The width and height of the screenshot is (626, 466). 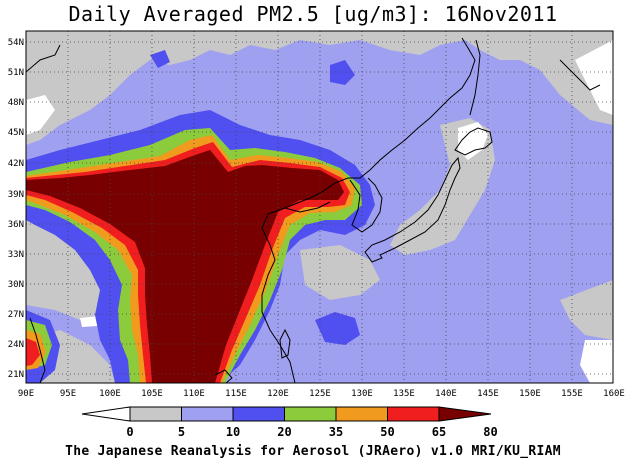 I want to click on latitude-labels: 54N 51N 48N 45N 42N 39N 36N 33N 30N 27N 24N 21N, so click(x=16, y=209).